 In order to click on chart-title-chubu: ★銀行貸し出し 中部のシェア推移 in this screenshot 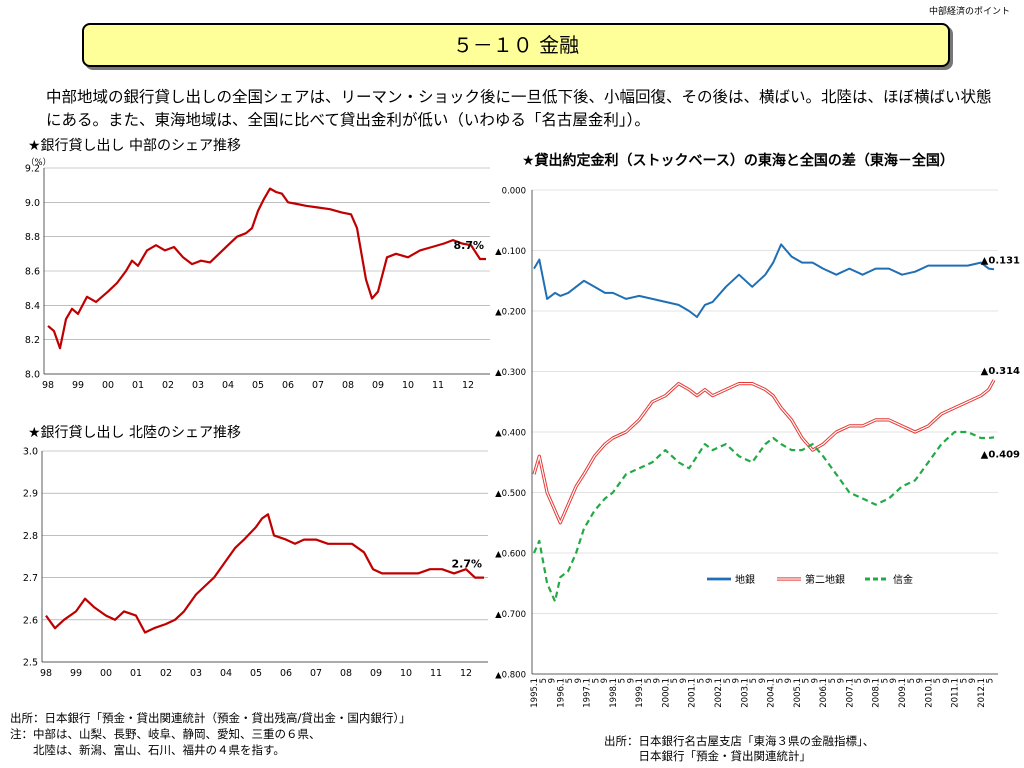, I will do `click(135, 146)`.